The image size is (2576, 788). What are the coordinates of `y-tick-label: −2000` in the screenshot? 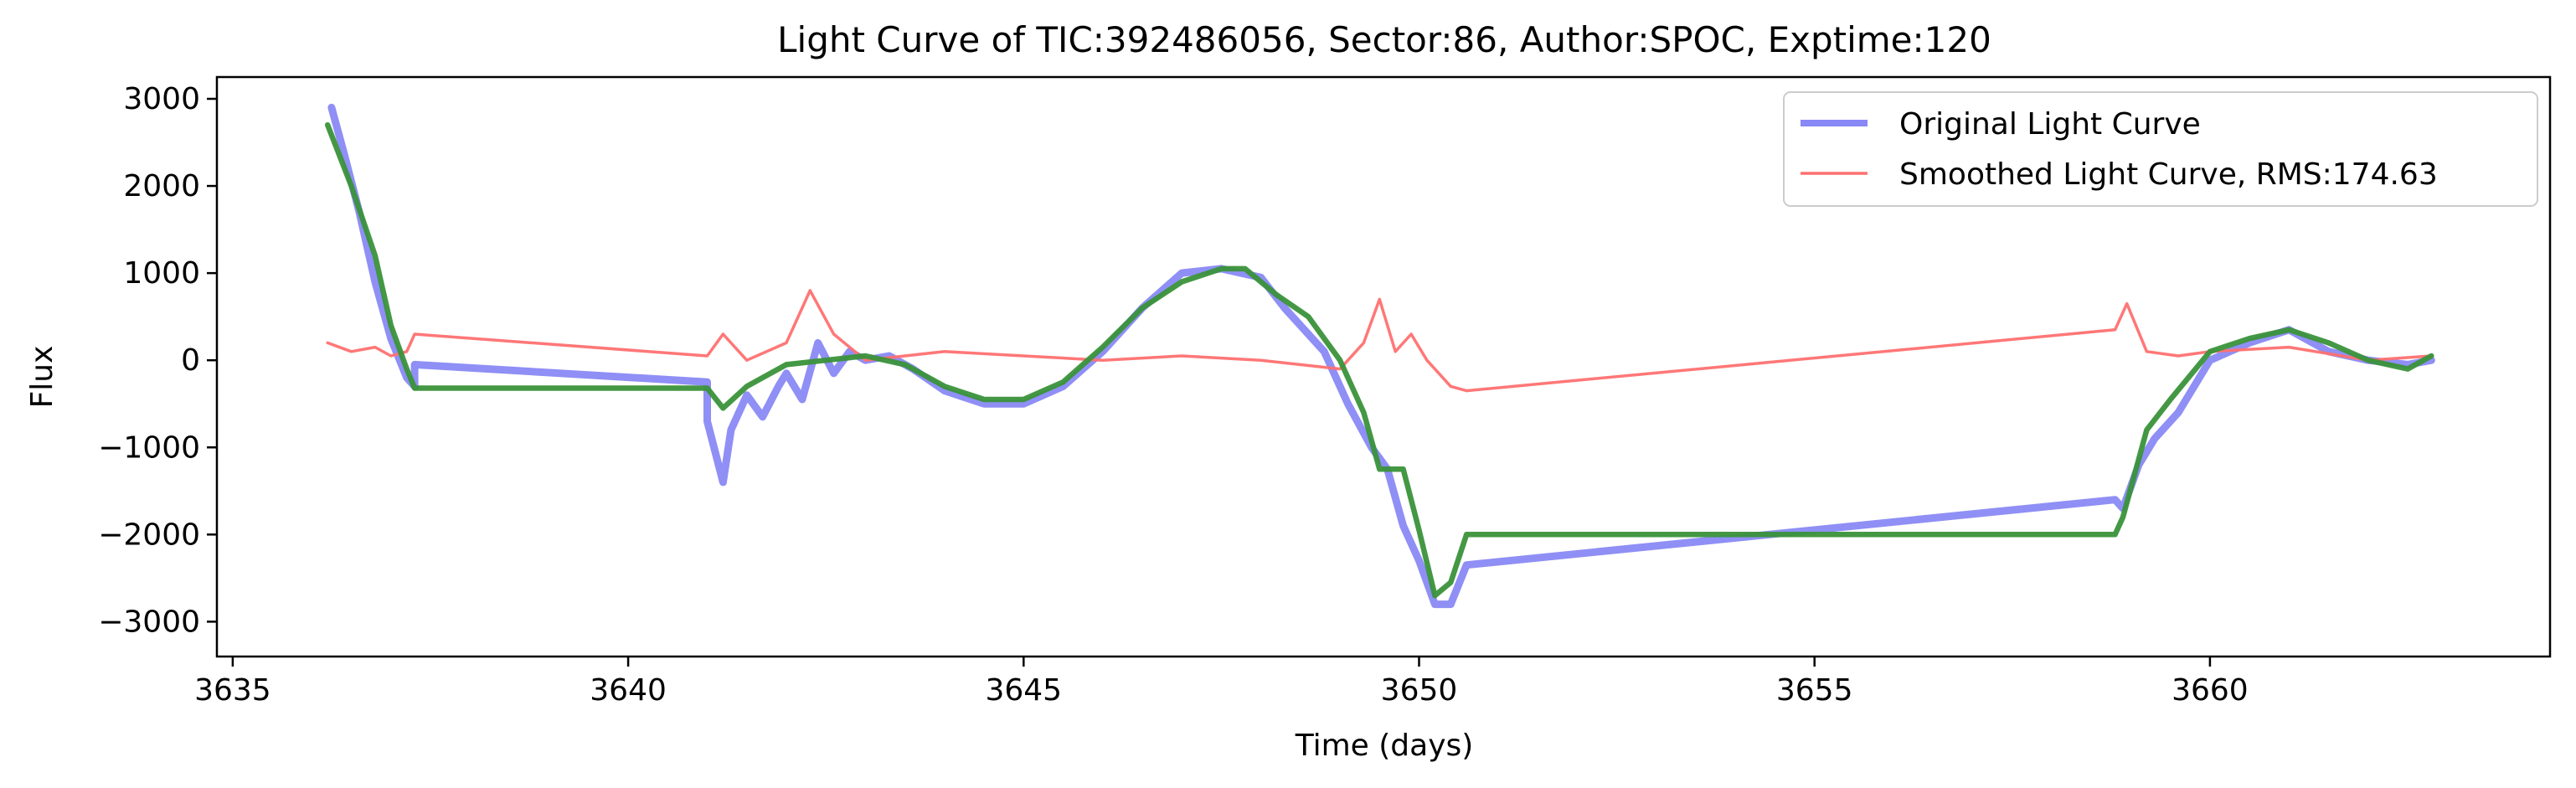 It's located at (149, 535).